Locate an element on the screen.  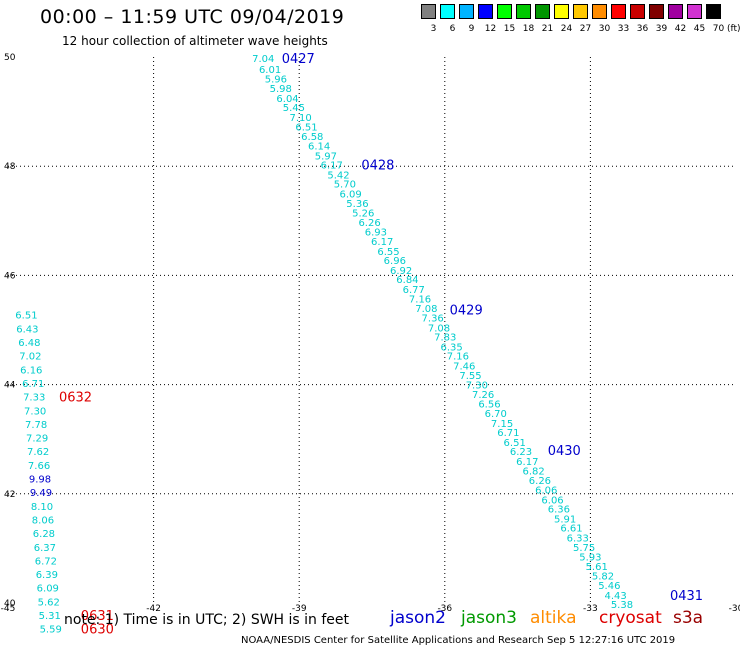
swh-value: 7.36 is located at coordinates (433, 318).